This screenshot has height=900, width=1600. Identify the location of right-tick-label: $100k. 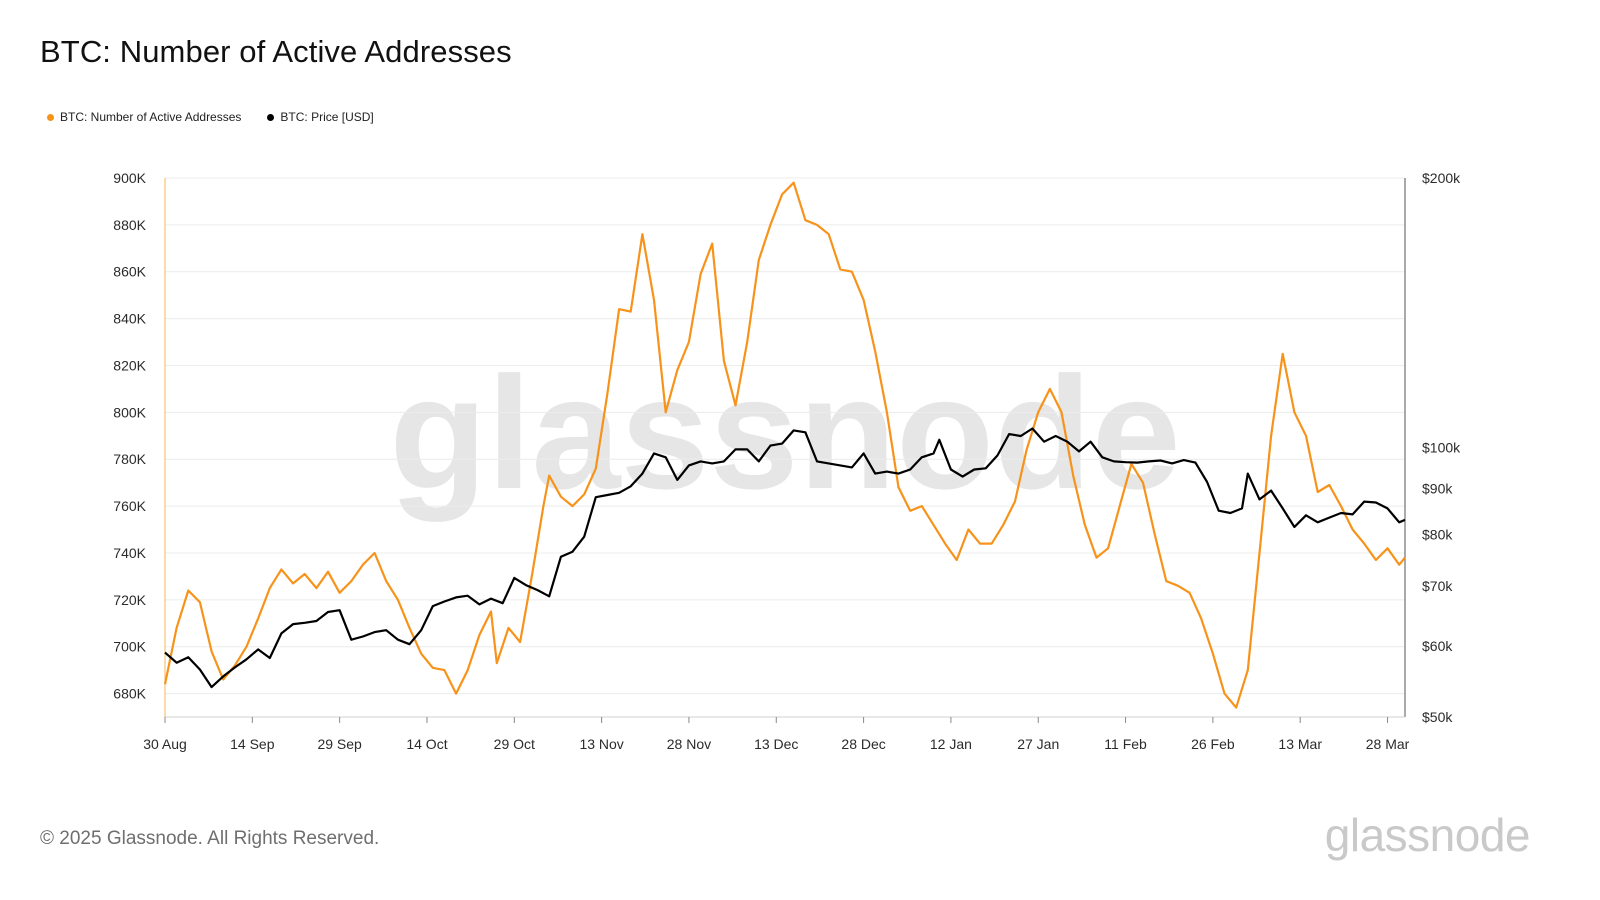
(1441, 448).